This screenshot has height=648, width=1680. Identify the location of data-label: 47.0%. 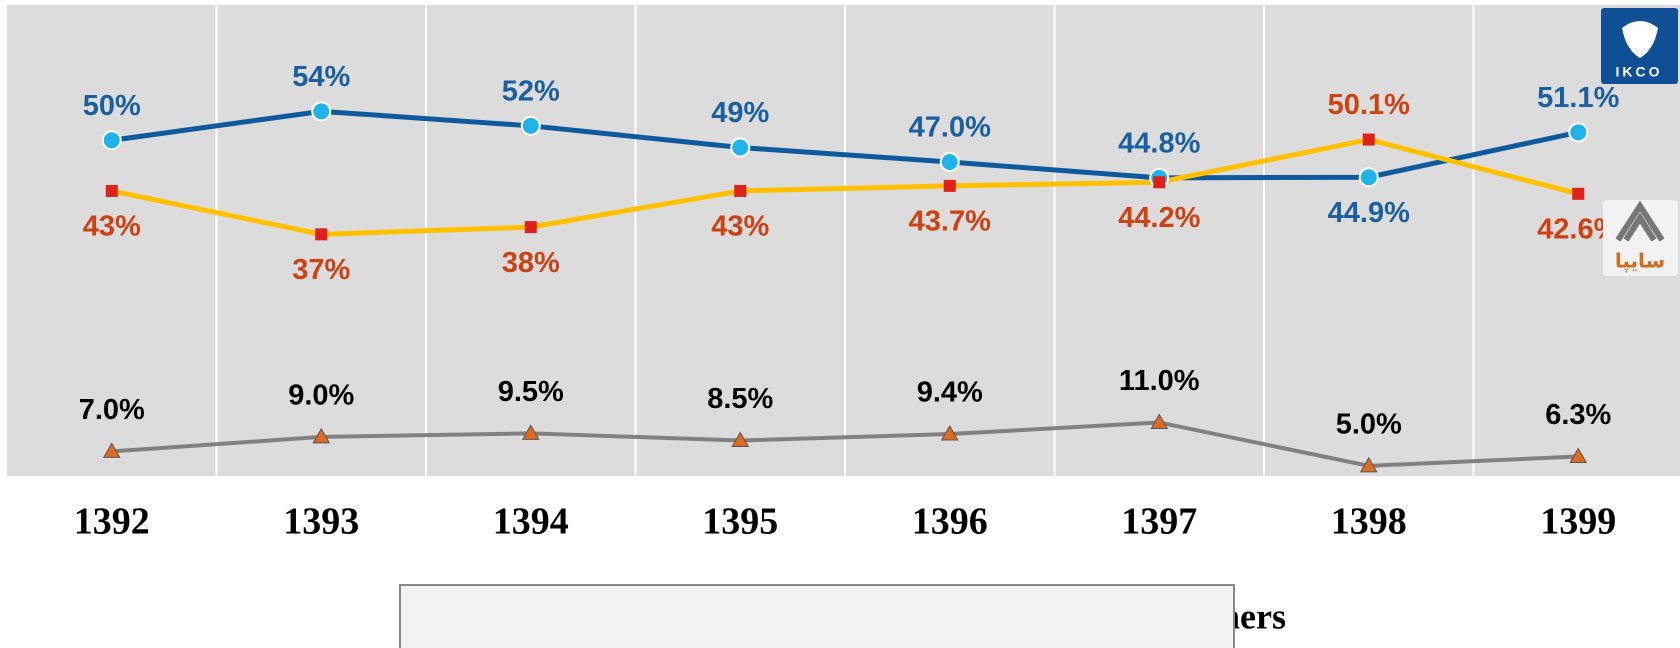
(950, 128).